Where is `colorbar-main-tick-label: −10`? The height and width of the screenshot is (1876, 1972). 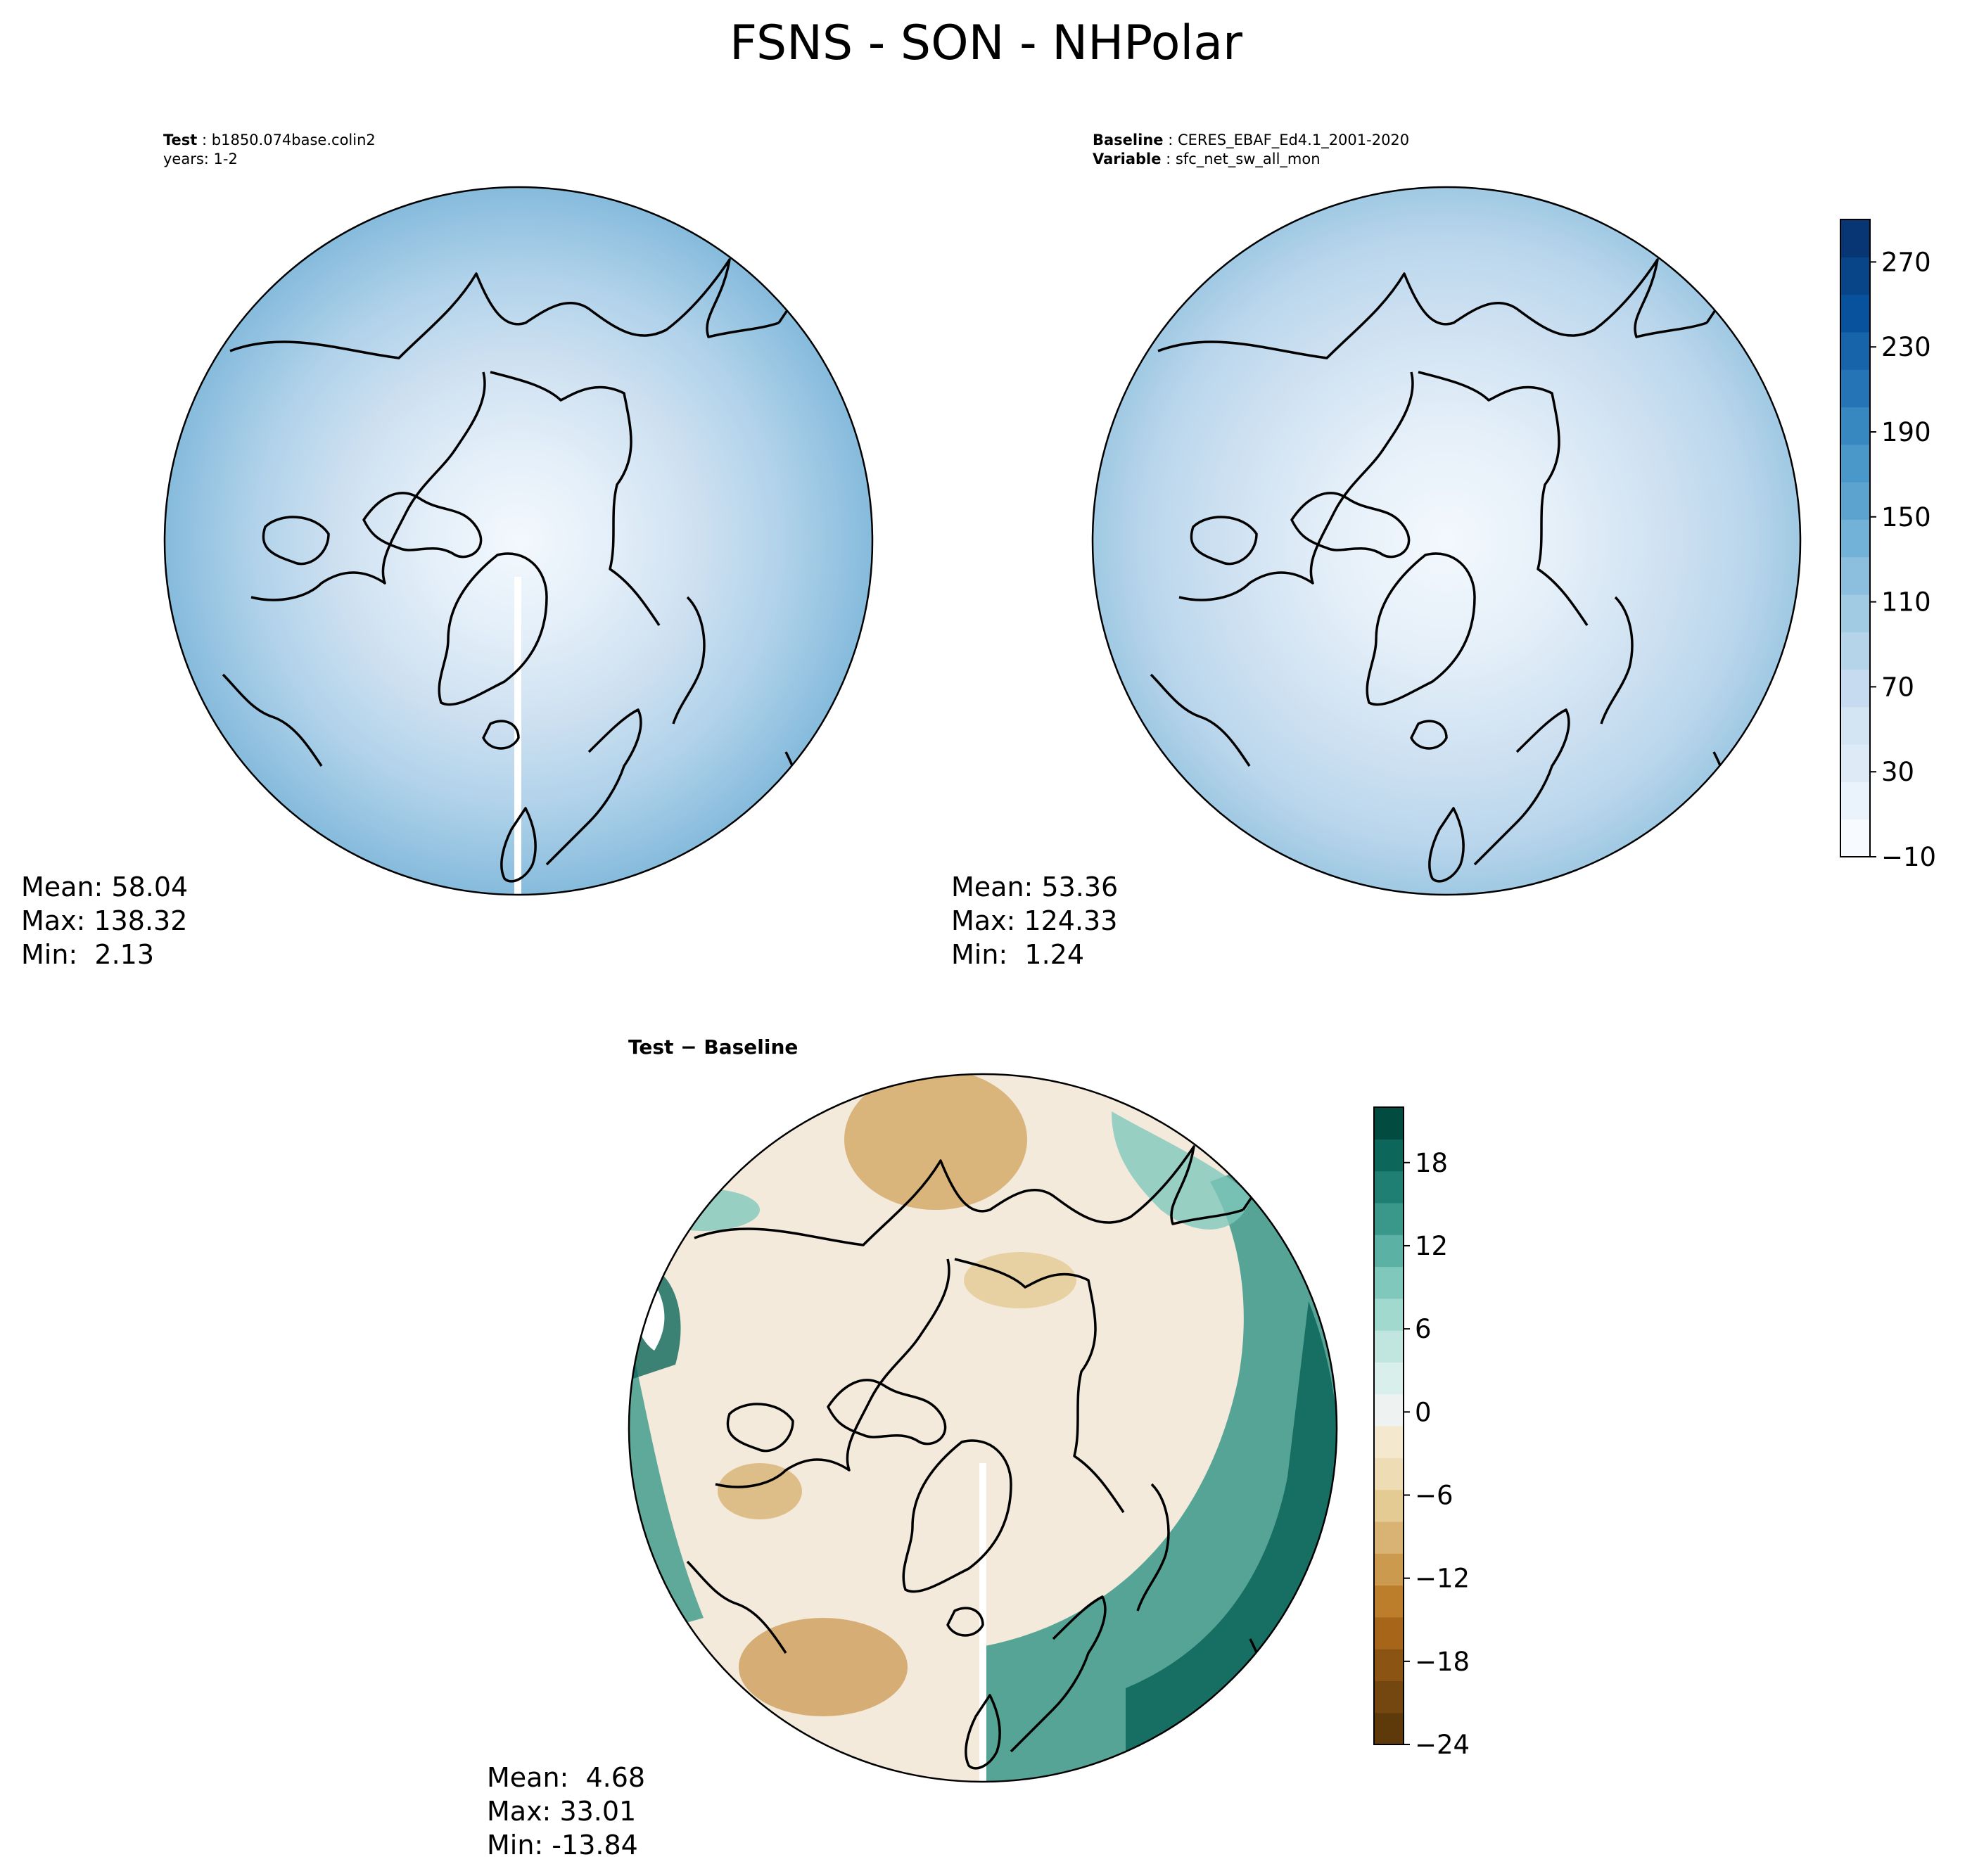 colorbar-main-tick-label: −10 is located at coordinates (1908, 857).